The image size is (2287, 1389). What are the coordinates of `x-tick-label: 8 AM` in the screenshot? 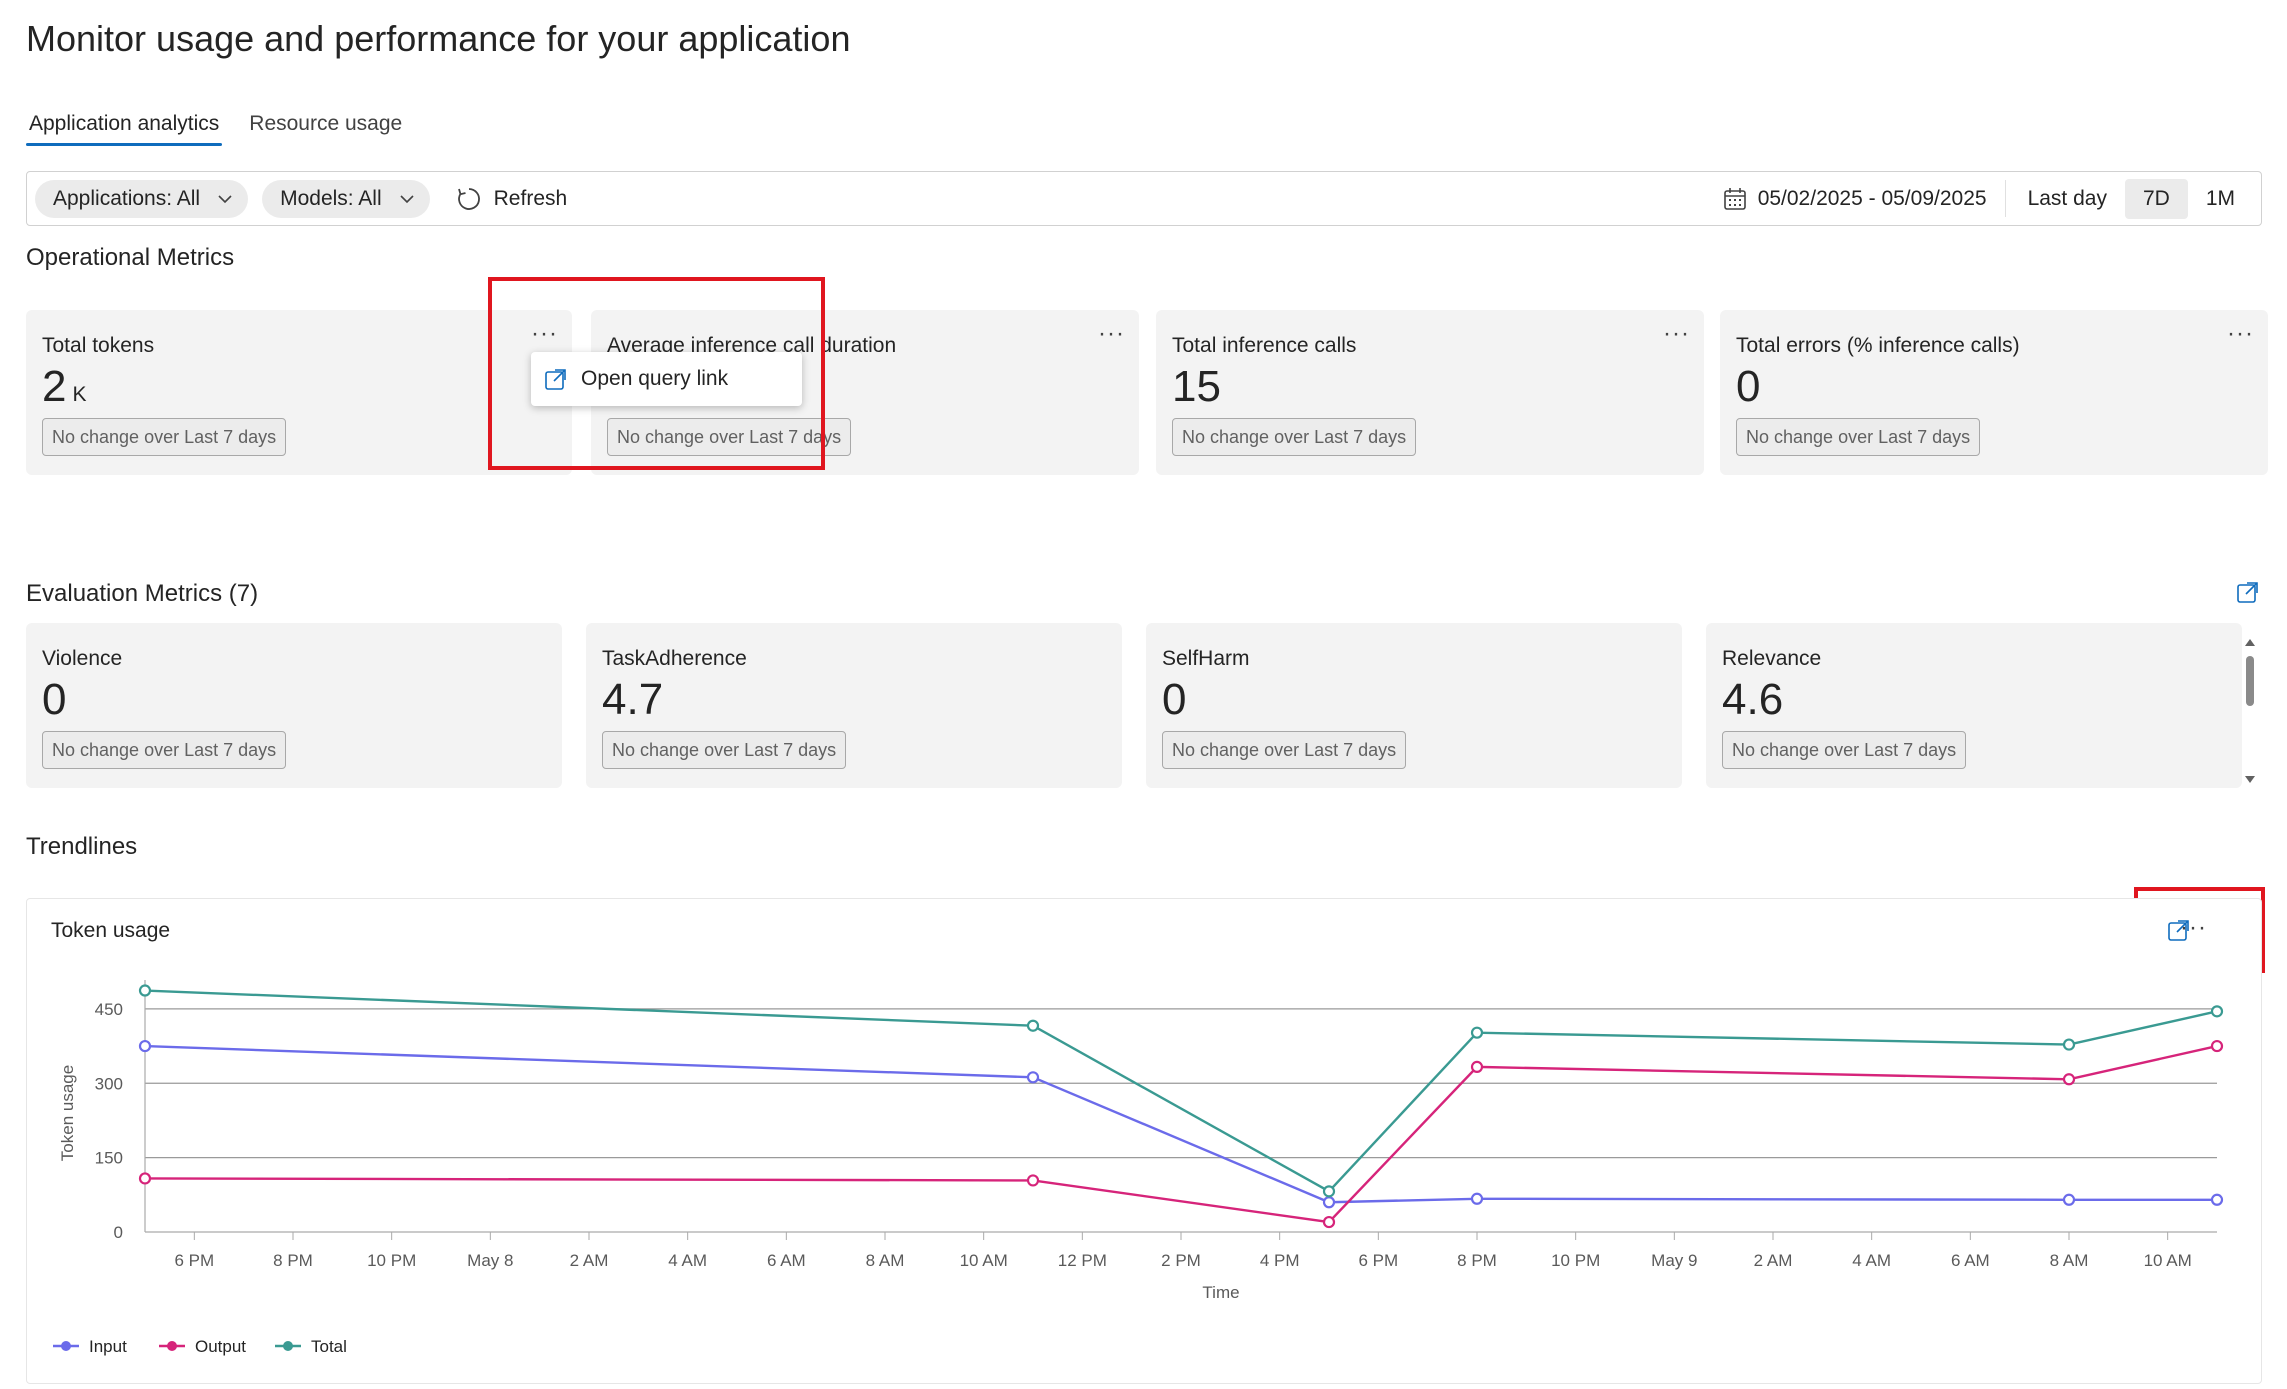 It's located at (885, 1260).